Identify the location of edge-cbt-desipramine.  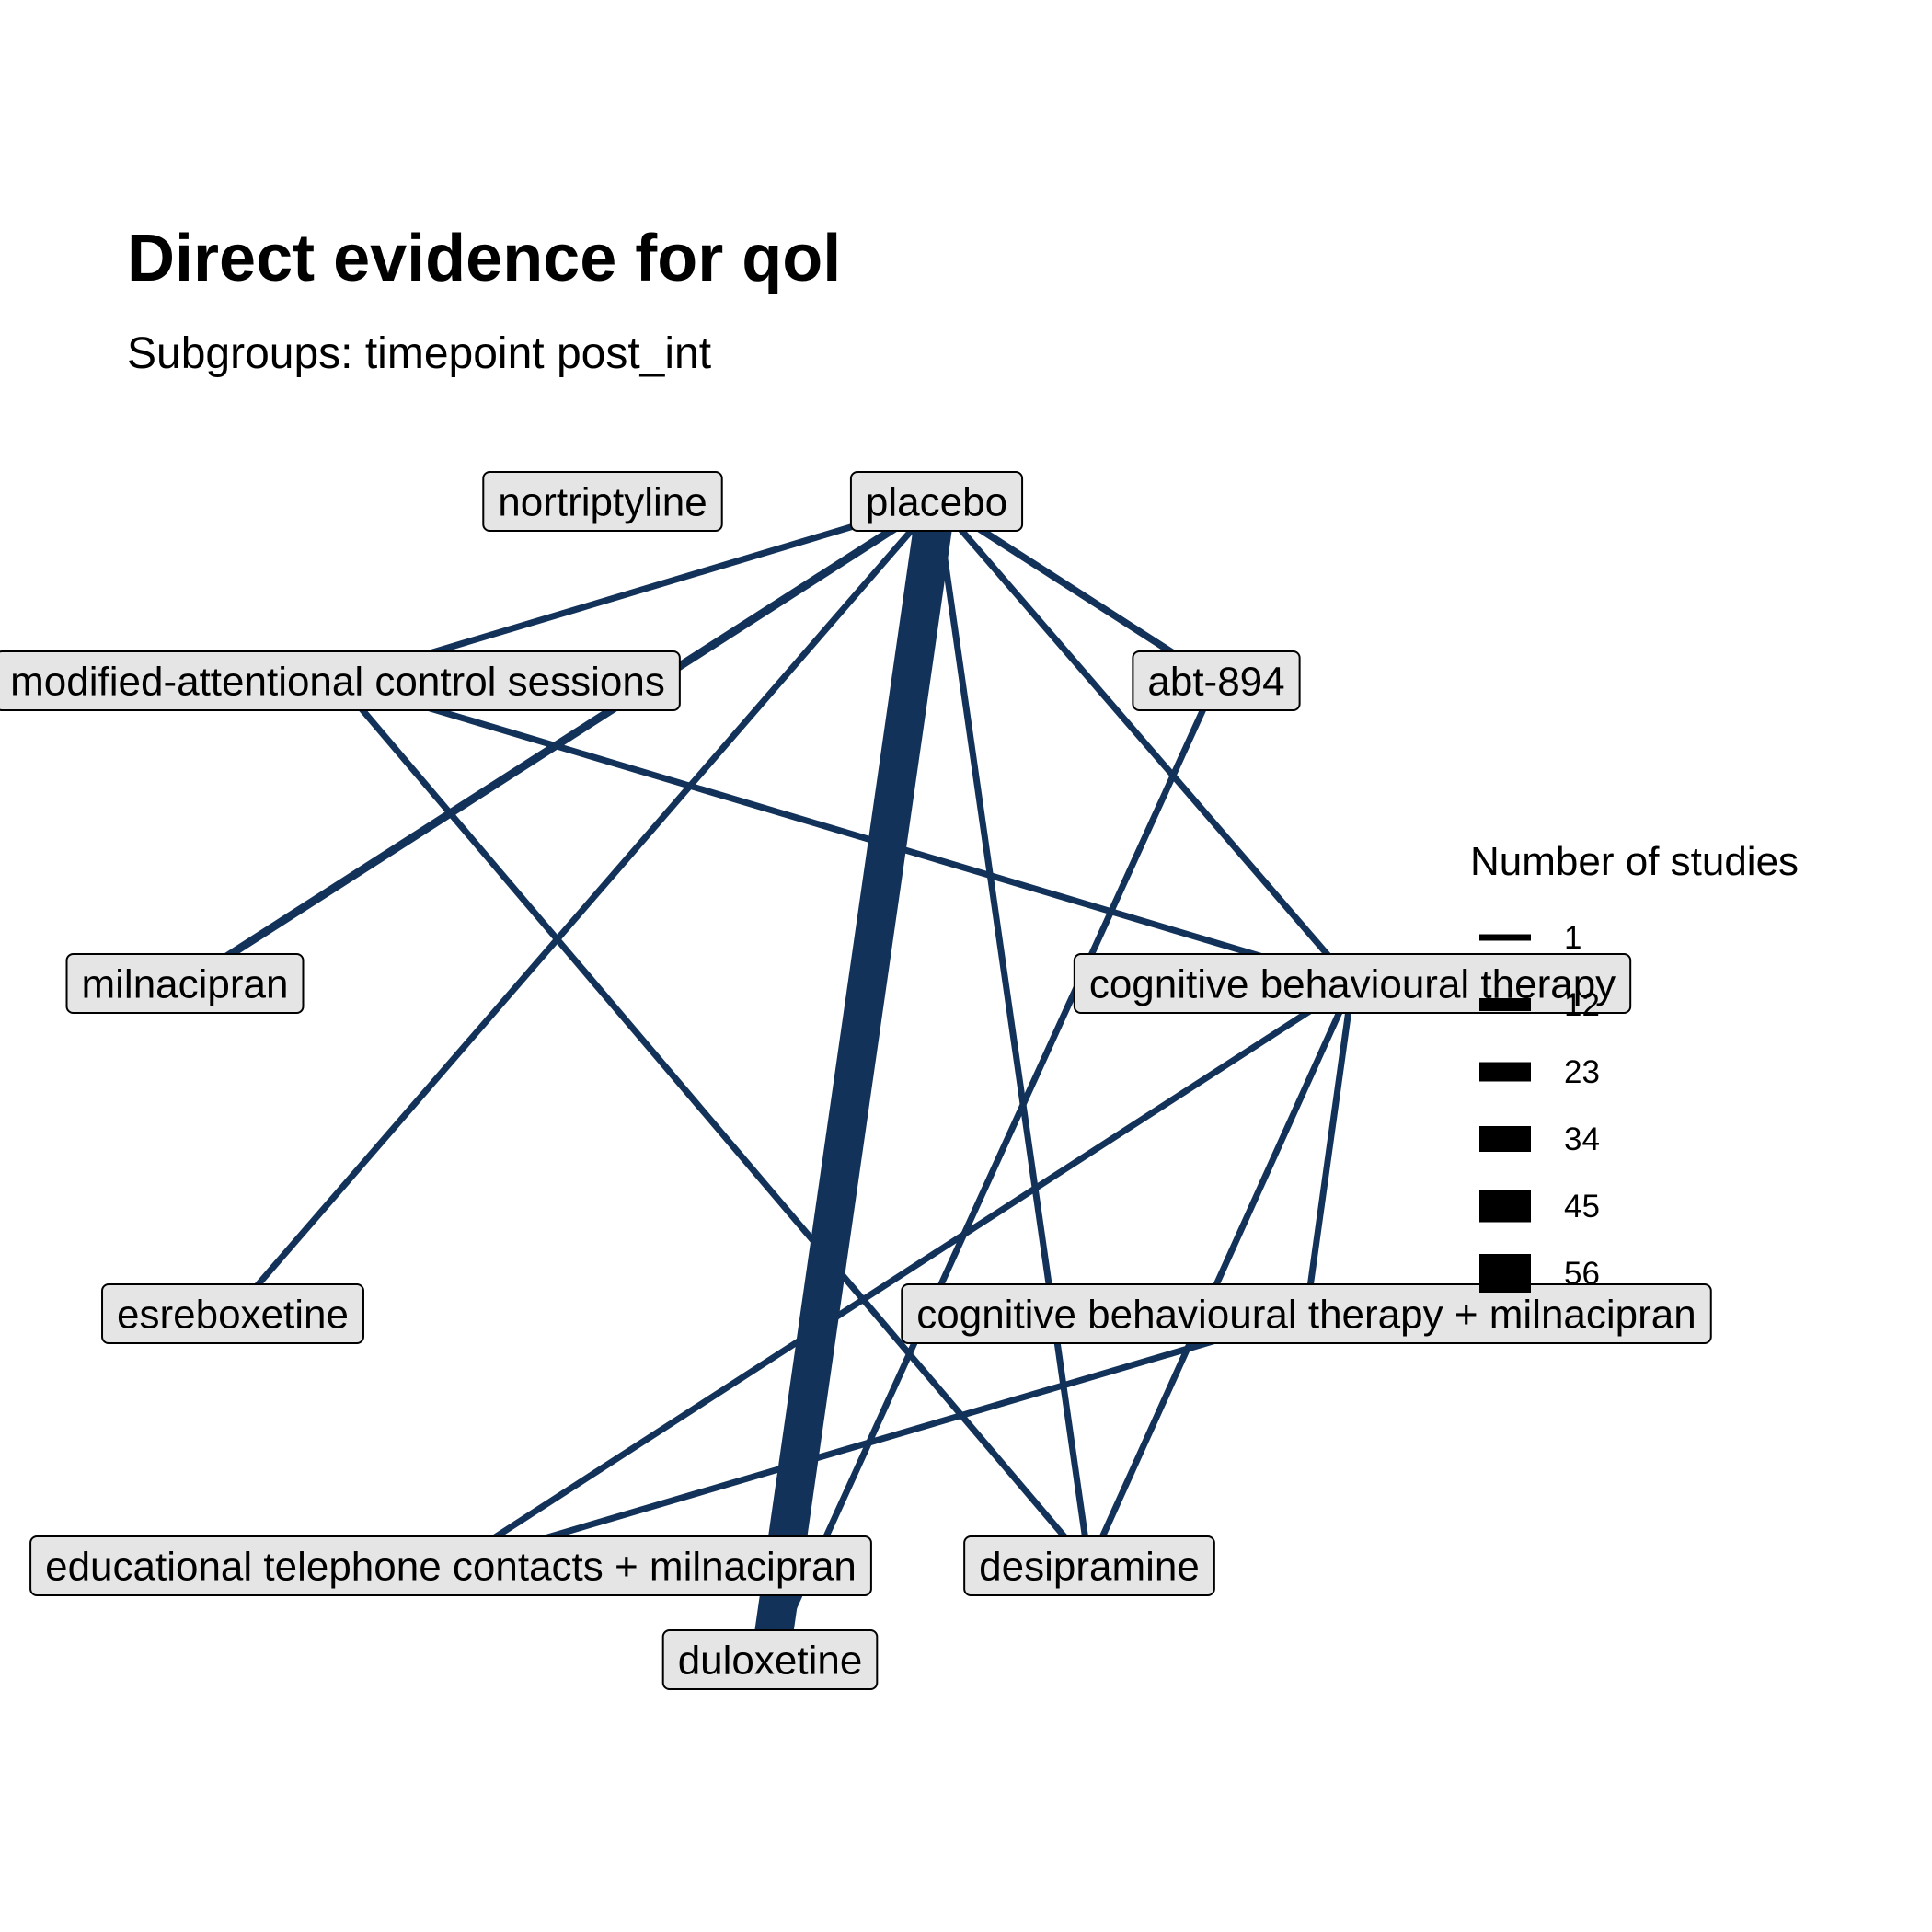
(1221, 1275).